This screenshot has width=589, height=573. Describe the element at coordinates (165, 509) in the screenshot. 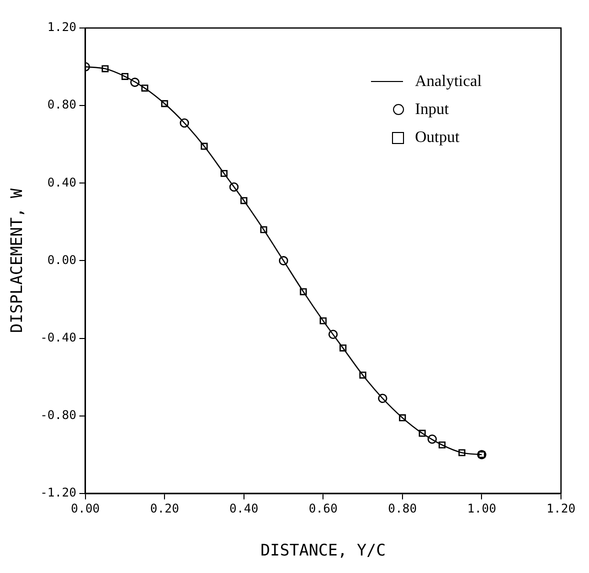

I see `x-tick-label: 0.20` at that location.